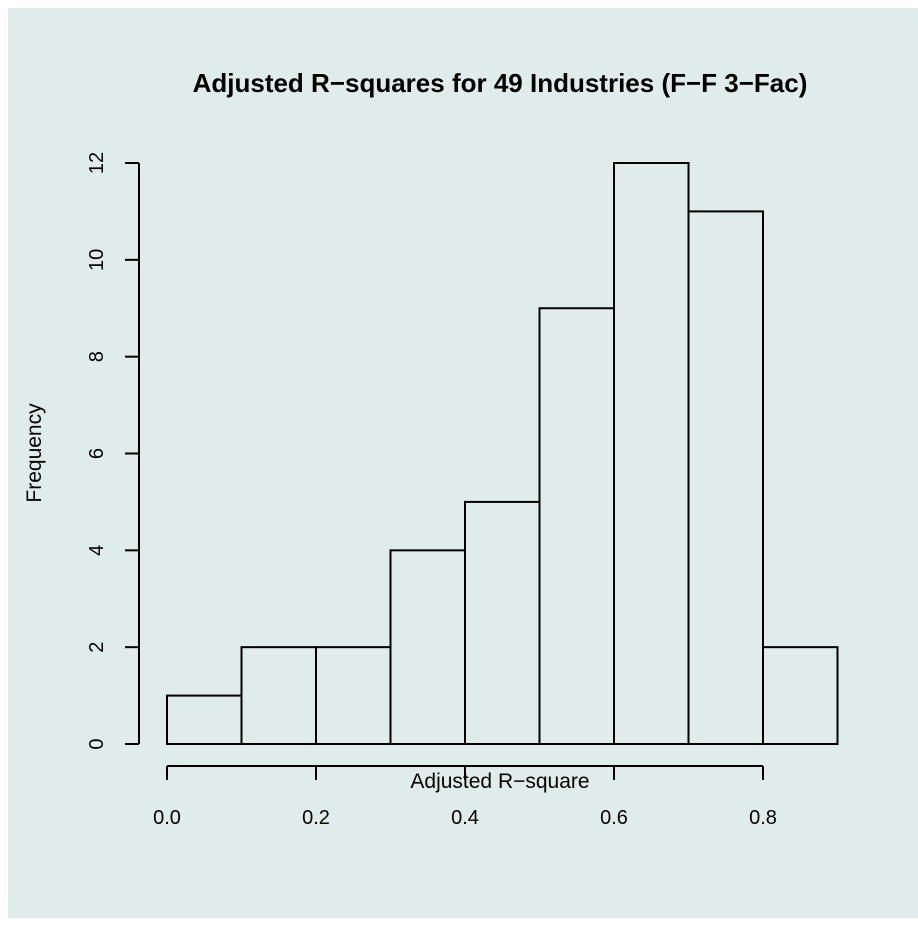 This screenshot has width=918, height=926. What do you see at coordinates (34, 453) in the screenshot?
I see `y-axis-label: Frequency` at bounding box center [34, 453].